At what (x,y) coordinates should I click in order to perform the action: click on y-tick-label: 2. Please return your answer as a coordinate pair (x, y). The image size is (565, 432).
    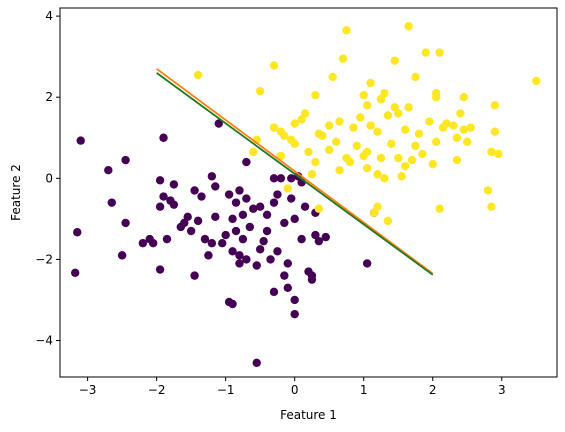
    Looking at the image, I should click on (49, 97).